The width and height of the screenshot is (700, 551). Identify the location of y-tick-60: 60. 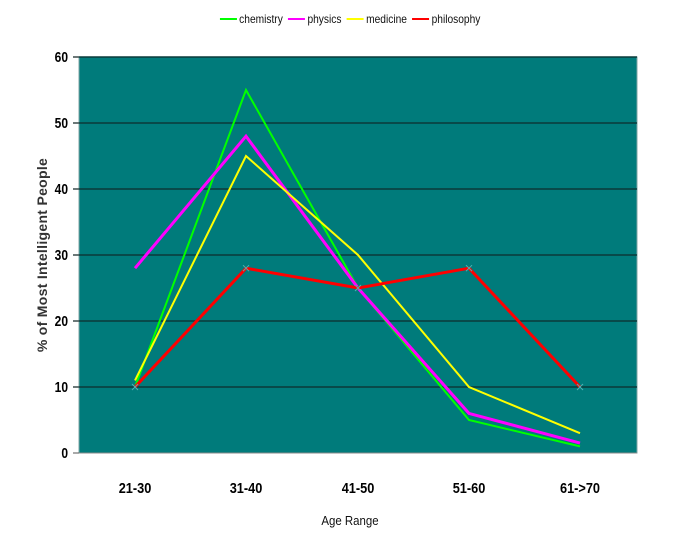
(61, 57).